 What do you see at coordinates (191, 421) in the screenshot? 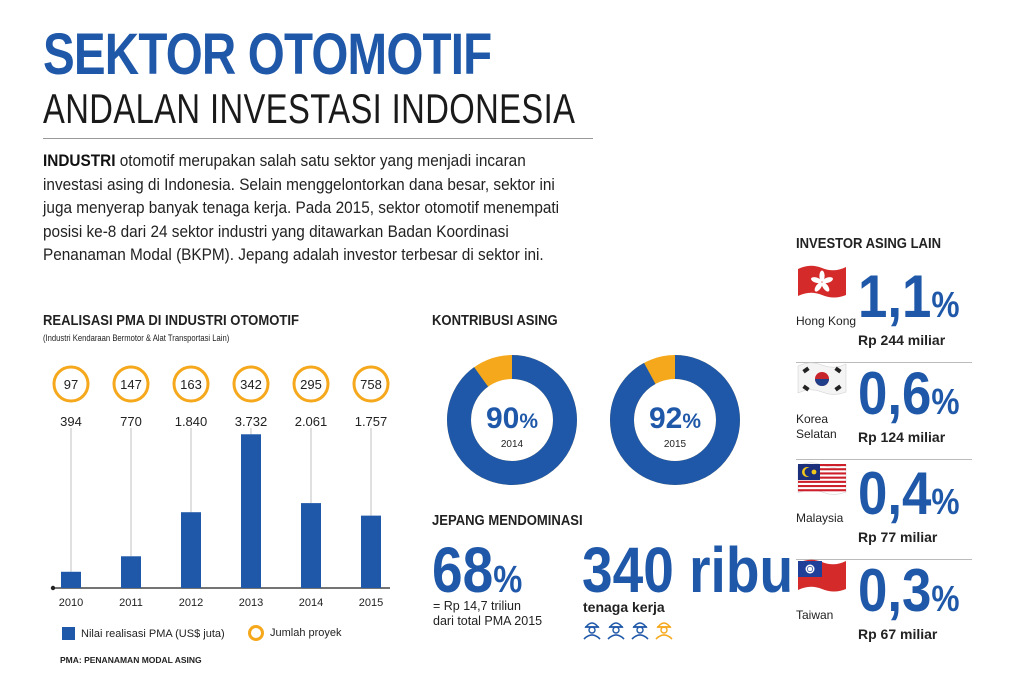
I see `bar-value-2012: 1.840` at bounding box center [191, 421].